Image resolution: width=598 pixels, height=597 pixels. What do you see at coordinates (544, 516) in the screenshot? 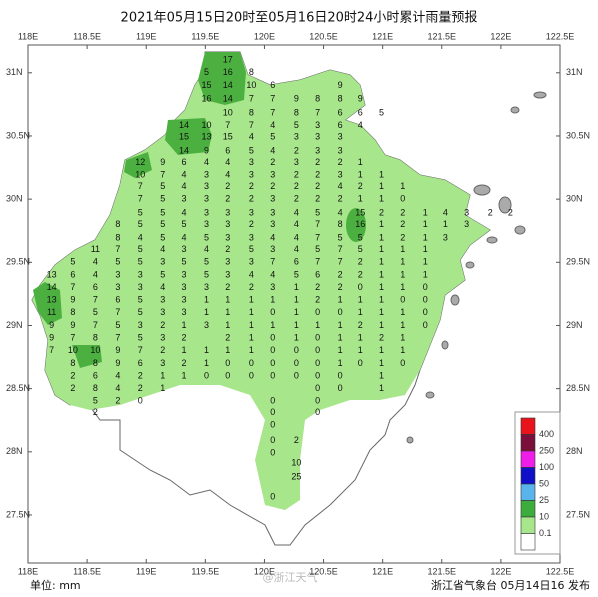
I see `legend-label: 10` at bounding box center [544, 516].